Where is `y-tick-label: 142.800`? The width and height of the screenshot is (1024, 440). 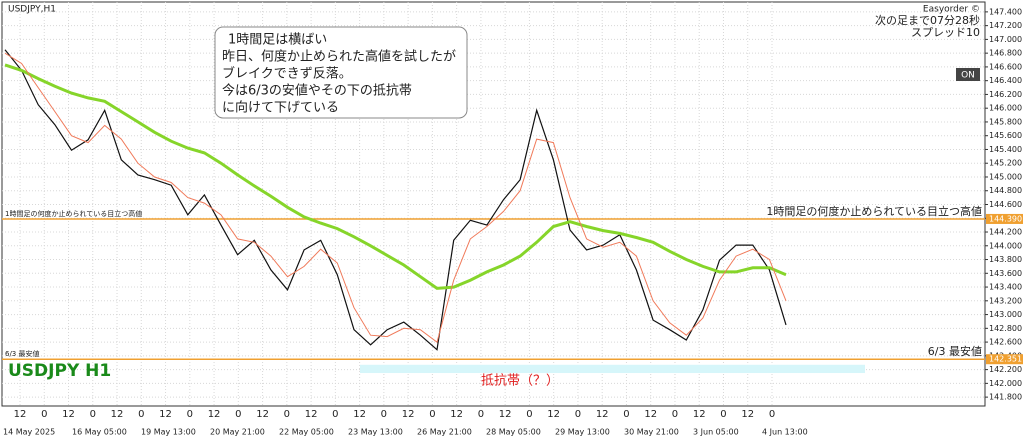 y-tick-label: 142.800 is located at coordinates (1005, 328).